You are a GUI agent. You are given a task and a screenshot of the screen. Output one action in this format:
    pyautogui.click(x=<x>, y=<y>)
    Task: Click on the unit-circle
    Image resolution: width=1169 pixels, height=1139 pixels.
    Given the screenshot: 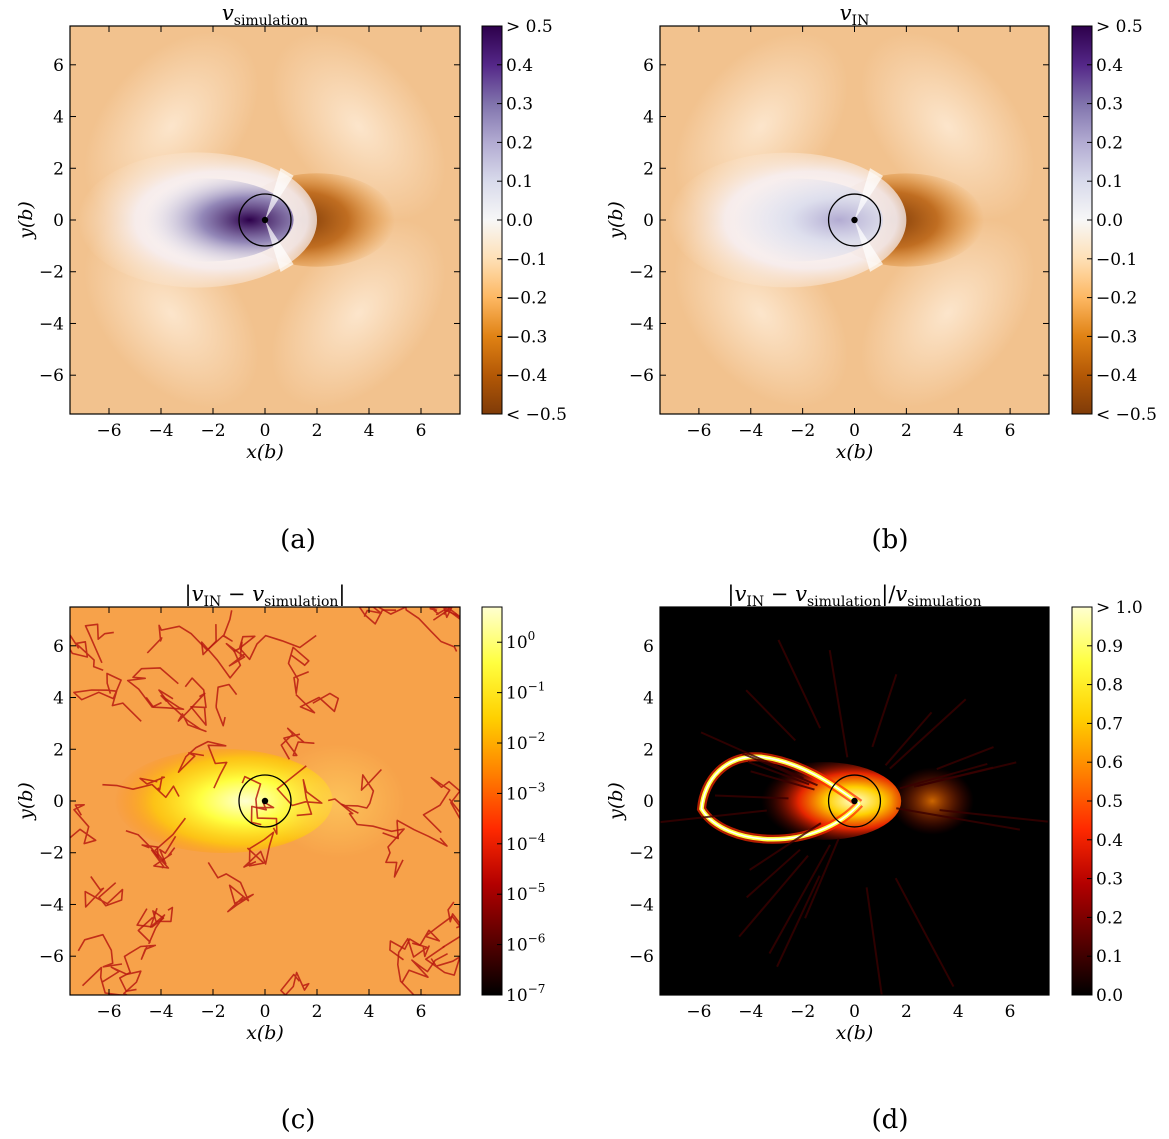 What is the action you would take?
    pyautogui.click(x=265, y=801)
    